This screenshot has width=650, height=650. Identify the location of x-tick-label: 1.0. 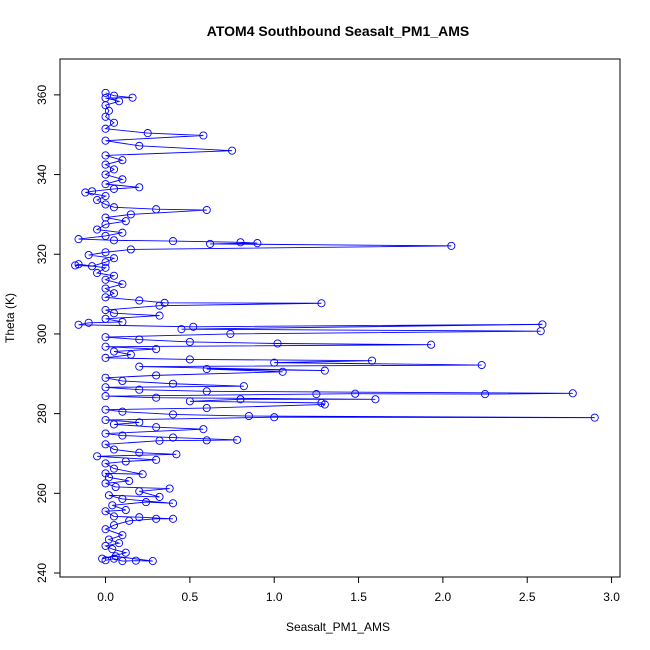
(274, 597).